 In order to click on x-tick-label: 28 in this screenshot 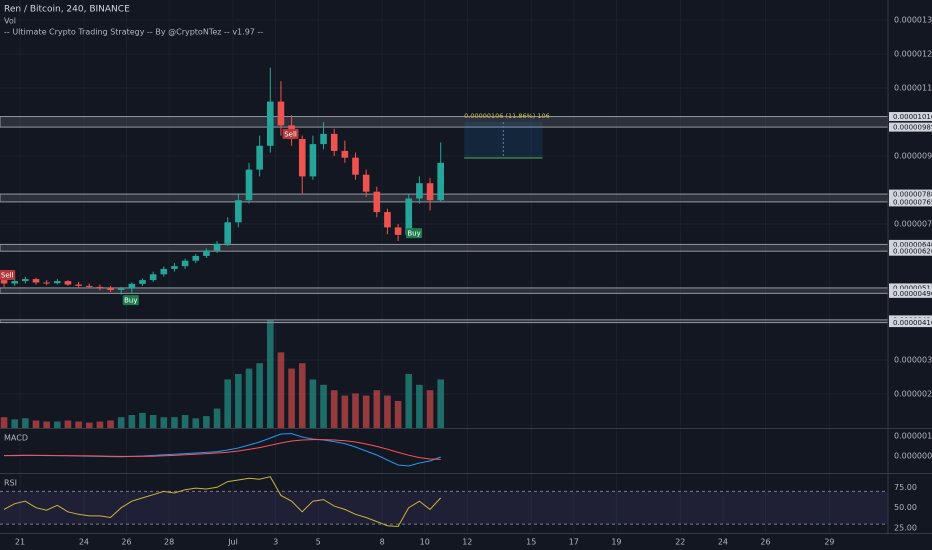, I will do `click(169, 542)`.